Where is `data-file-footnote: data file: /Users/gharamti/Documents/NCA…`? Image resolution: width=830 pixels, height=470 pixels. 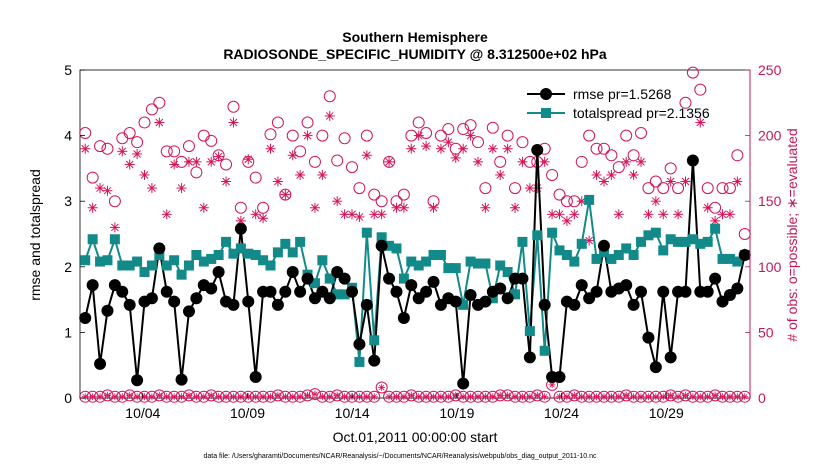
data-file-footnote: data file: /Users/gharamti/Documents/NCA… is located at coordinates (400, 456).